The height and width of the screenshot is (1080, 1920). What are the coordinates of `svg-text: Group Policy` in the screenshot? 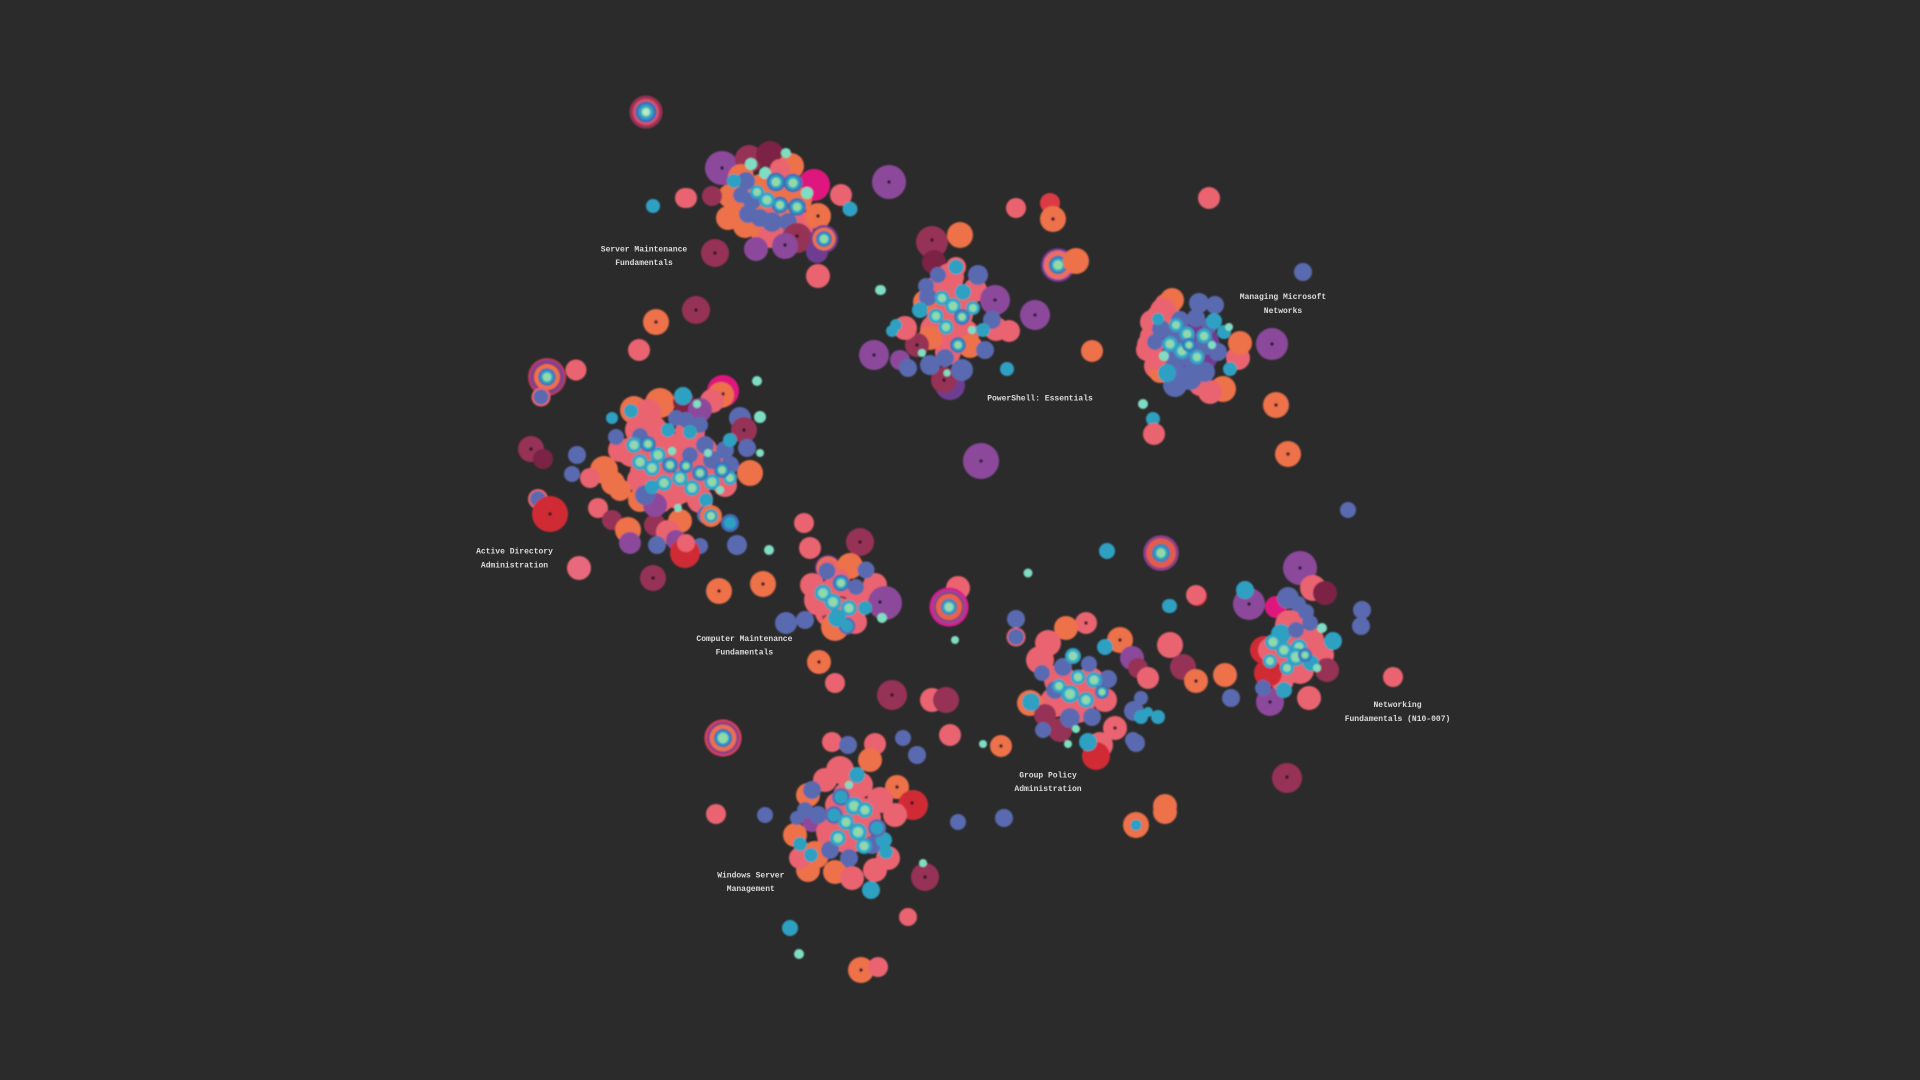 It's located at (1048, 776).